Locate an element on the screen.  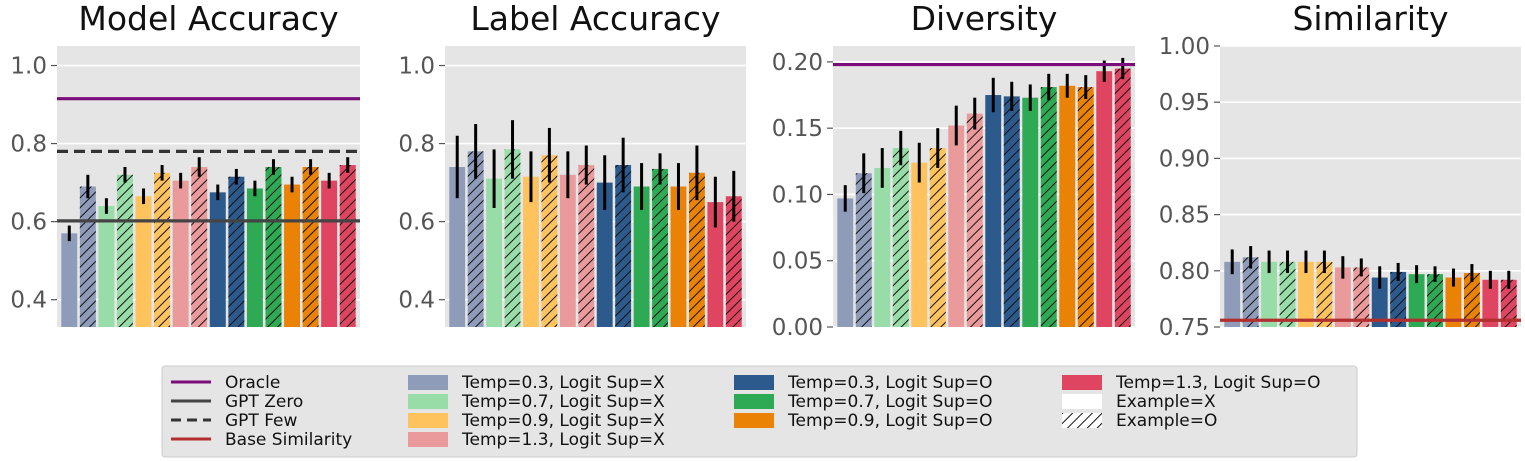
legend-label: Temp=0.9, Logit Sup=X is located at coordinates (563, 421).